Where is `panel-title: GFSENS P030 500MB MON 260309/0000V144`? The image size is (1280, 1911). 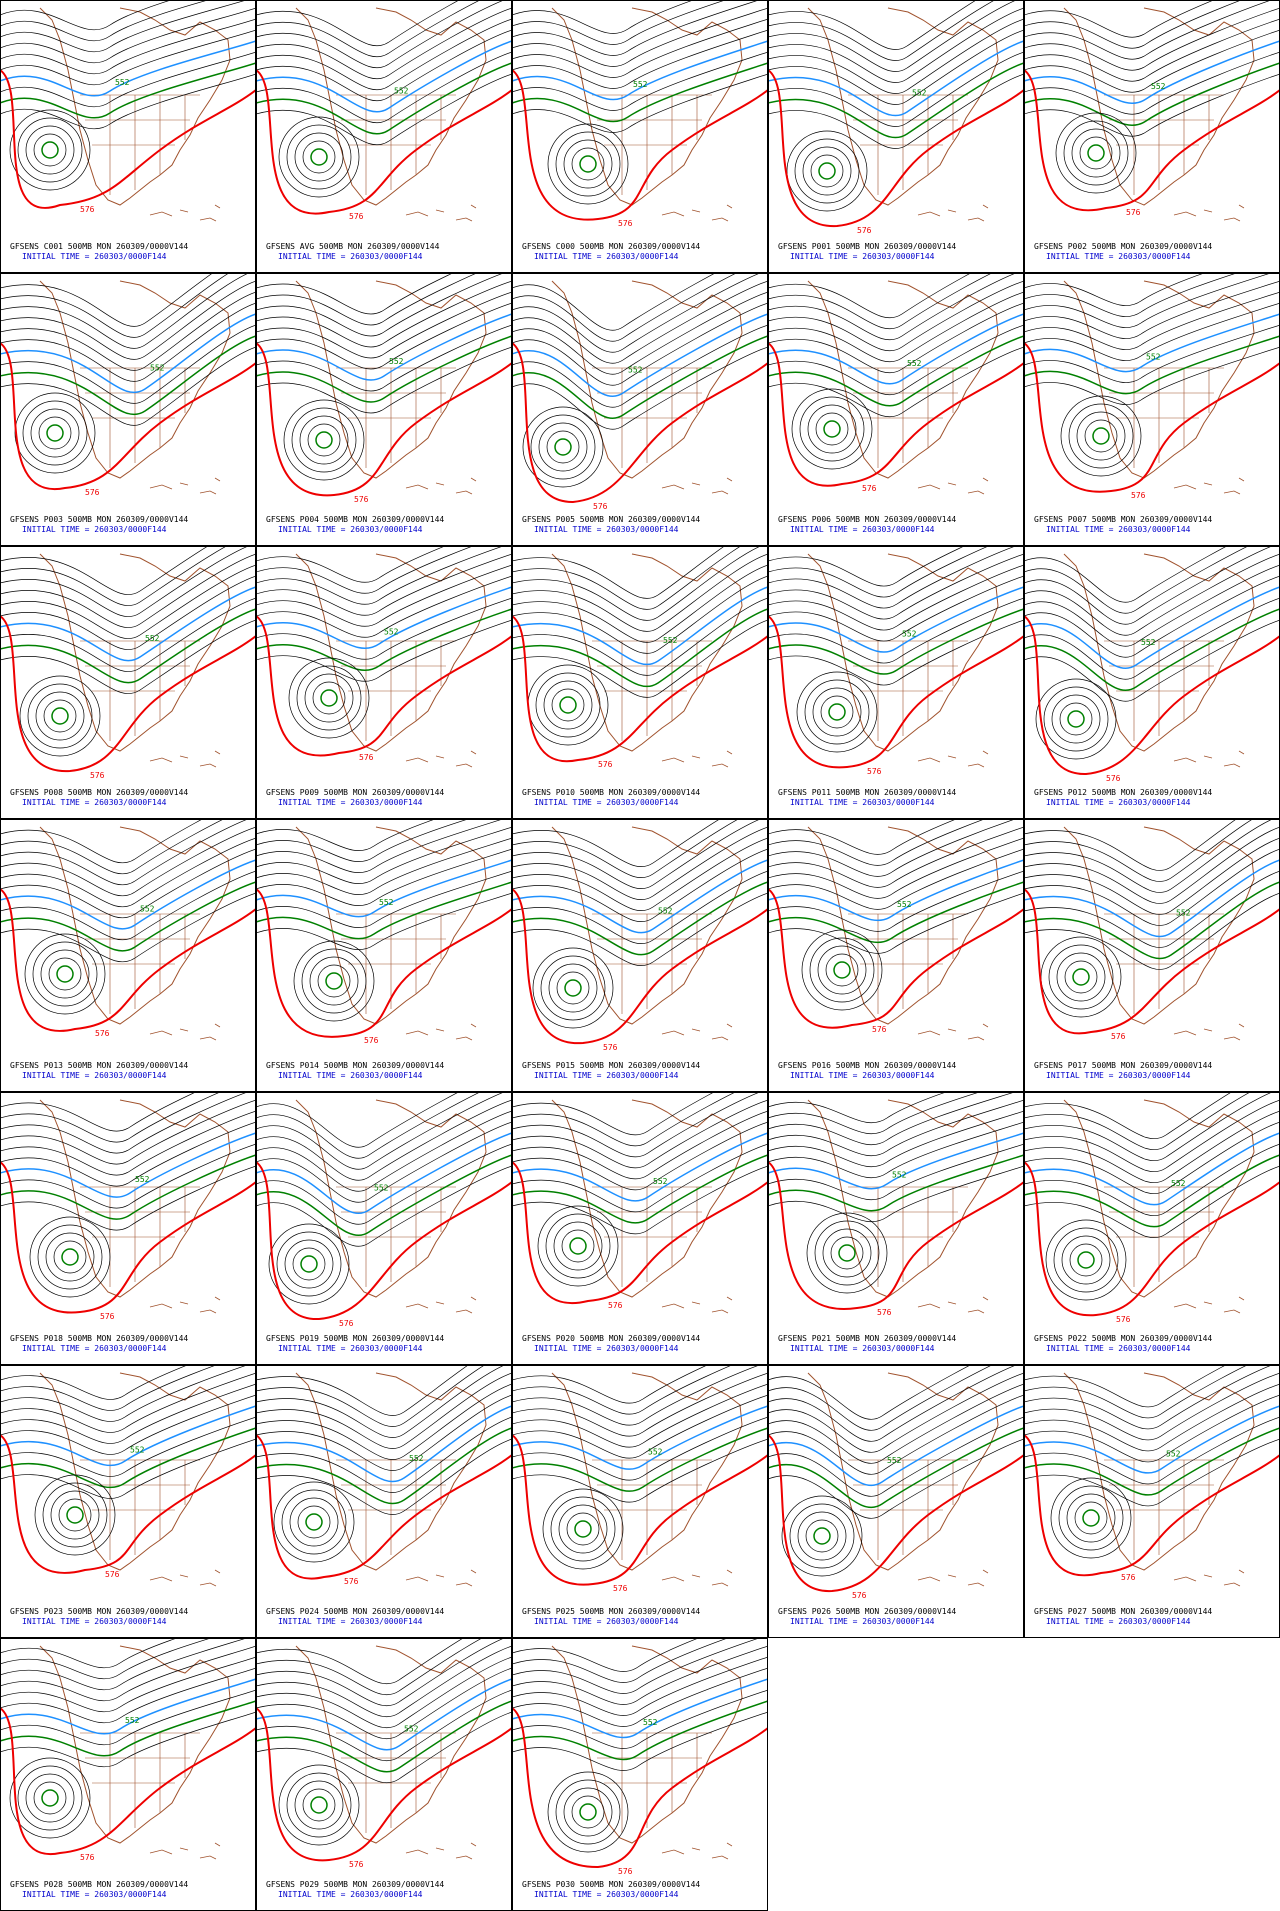
panel-title: GFSENS P030 500MB MON 260309/0000V144 is located at coordinates (611, 1884).